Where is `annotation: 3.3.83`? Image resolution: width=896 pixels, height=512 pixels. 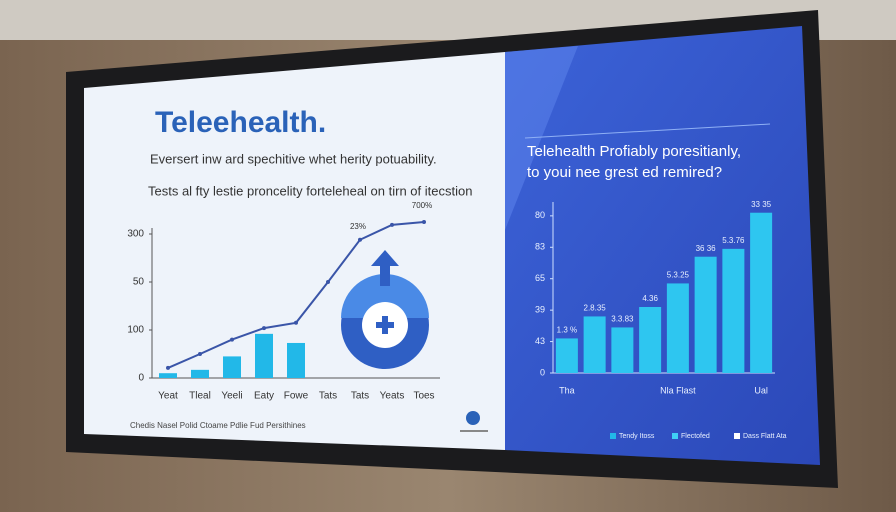 annotation: 3.3.83 is located at coordinates (622, 319).